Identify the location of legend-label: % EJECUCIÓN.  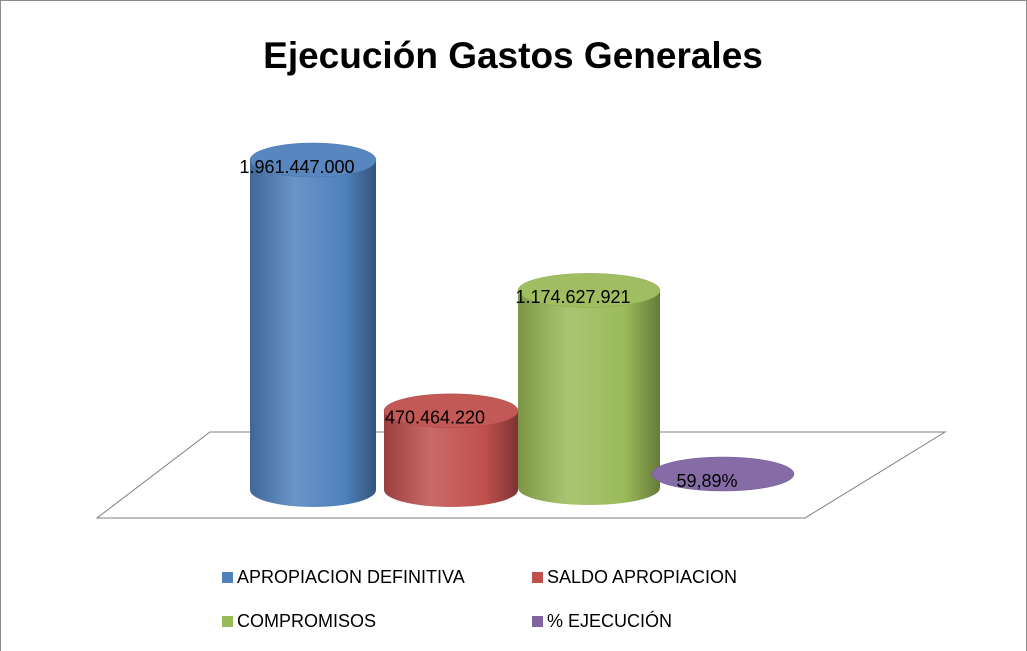
(609, 620).